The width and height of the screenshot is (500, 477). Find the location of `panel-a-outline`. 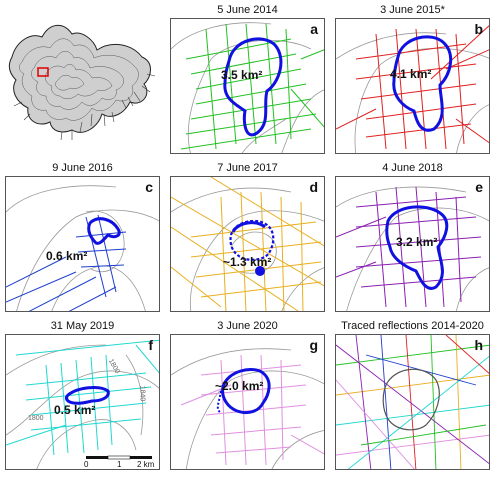

panel-a-outline is located at coordinates (253, 87).